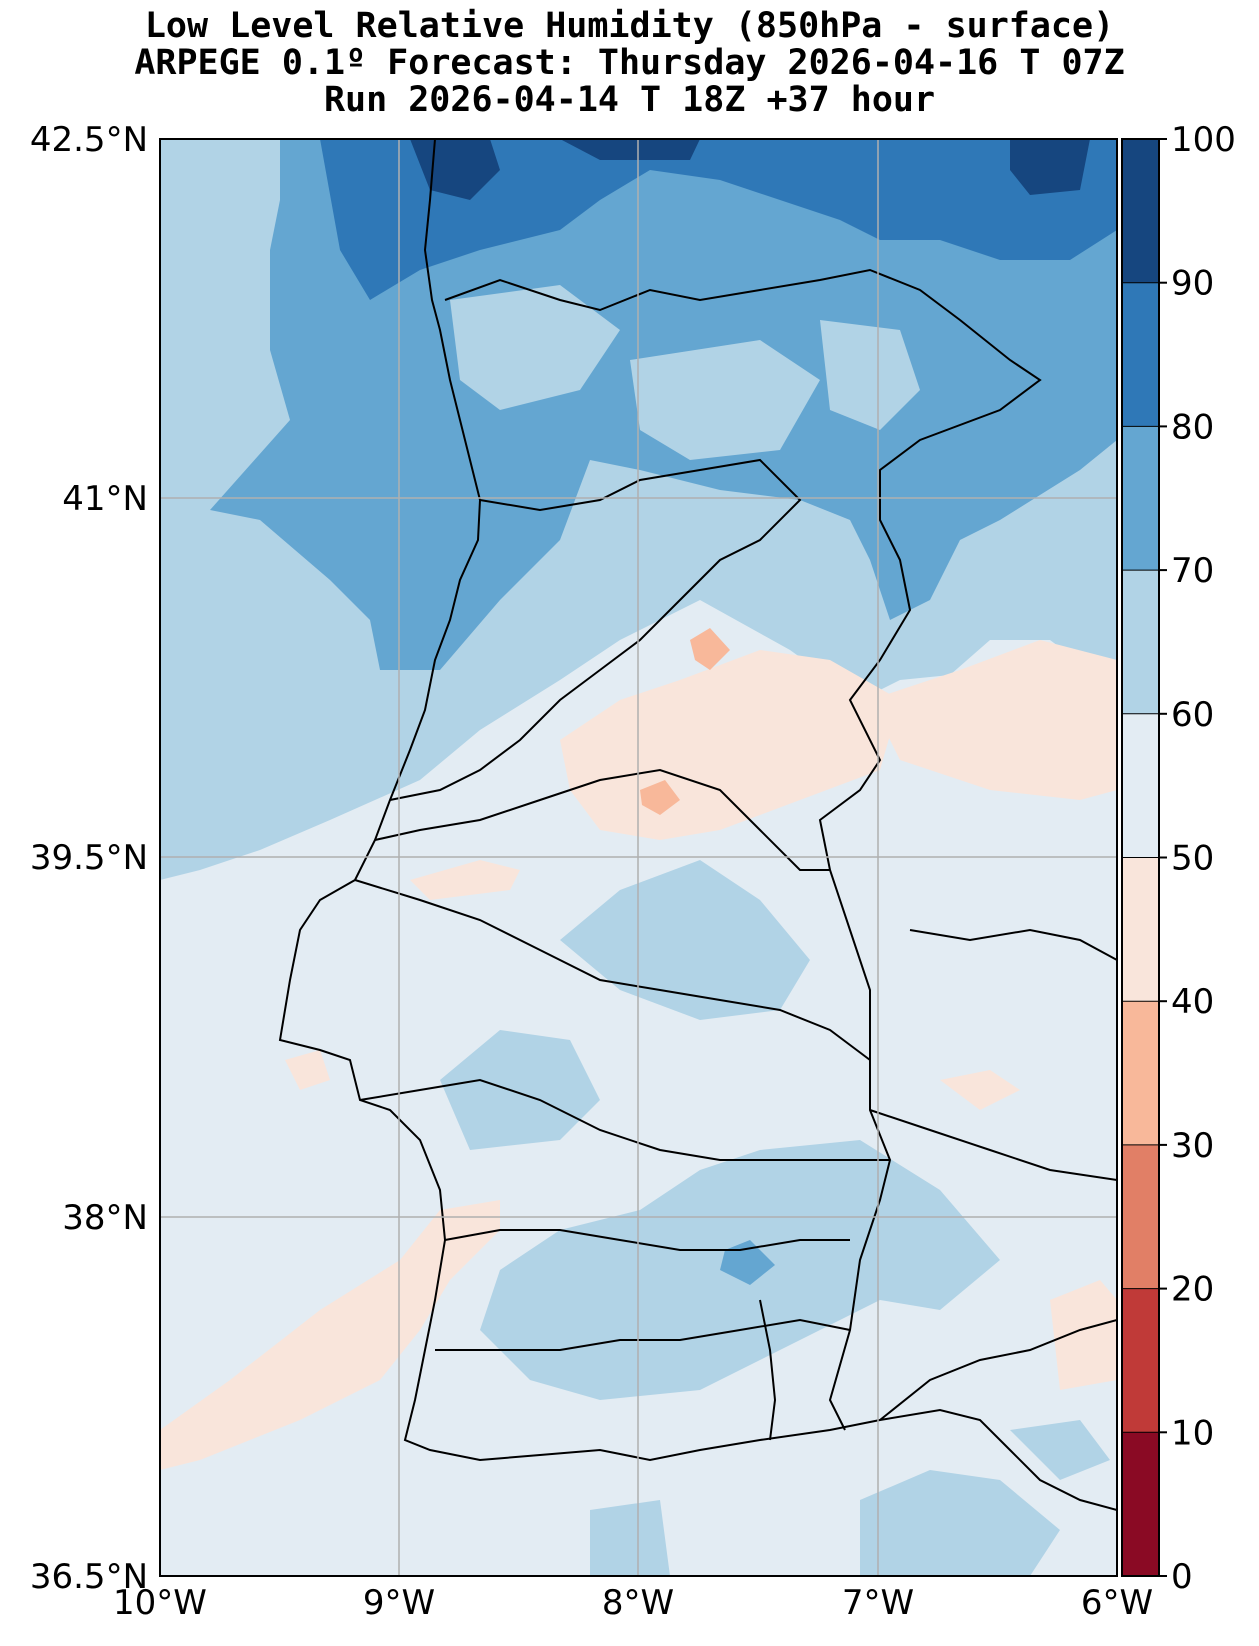 This screenshot has width=1259, height=1646. I want to click on lat-tick-label: 38°N, so click(105, 1218).